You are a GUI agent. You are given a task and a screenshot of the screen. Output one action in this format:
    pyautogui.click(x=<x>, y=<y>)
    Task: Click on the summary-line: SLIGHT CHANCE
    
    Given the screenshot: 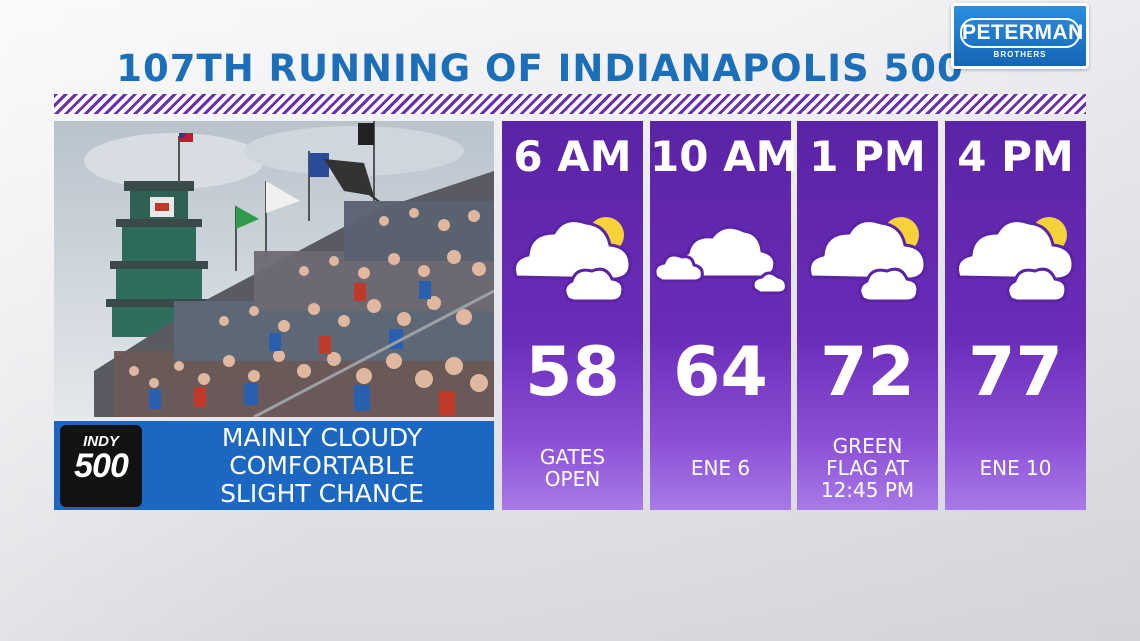 What is the action you would take?
    pyautogui.click(x=322, y=493)
    